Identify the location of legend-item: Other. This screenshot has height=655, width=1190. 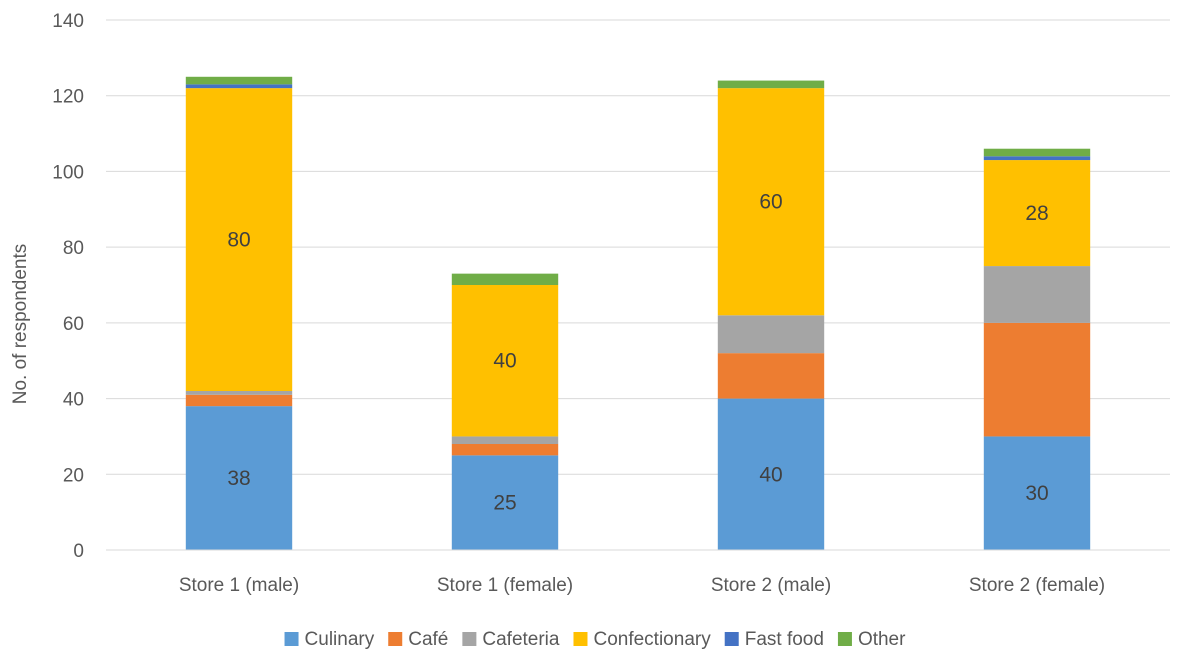
(871, 639).